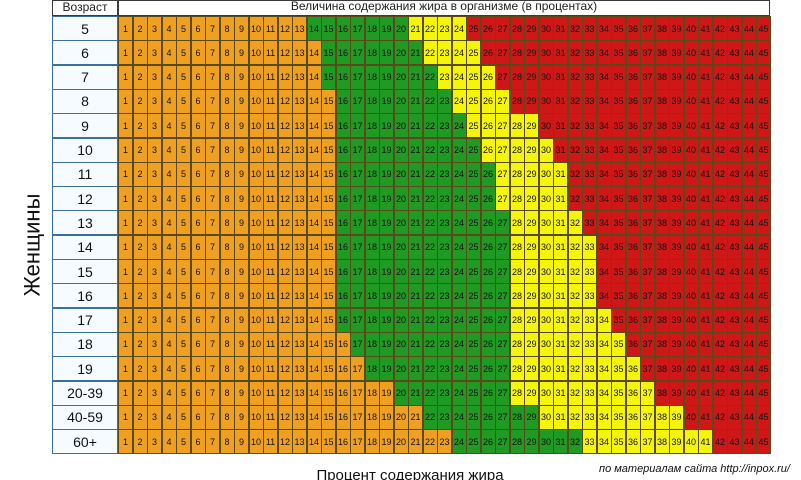 This screenshot has width=801, height=480. What do you see at coordinates (763, 369) in the screenshot?
I see `grid-cell: 45` at bounding box center [763, 369].